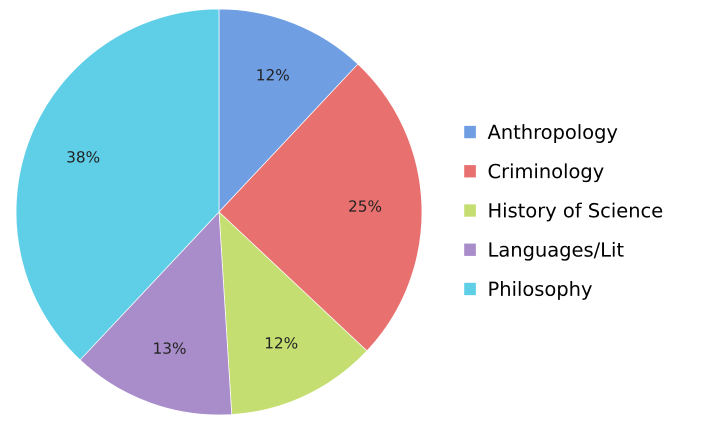 The width and height of the screenshot is (702, 423). What do you see at coordinates (575, 212) in the screenshot?
I see `legend-label: History of Science` at bounding box center [575, 212].